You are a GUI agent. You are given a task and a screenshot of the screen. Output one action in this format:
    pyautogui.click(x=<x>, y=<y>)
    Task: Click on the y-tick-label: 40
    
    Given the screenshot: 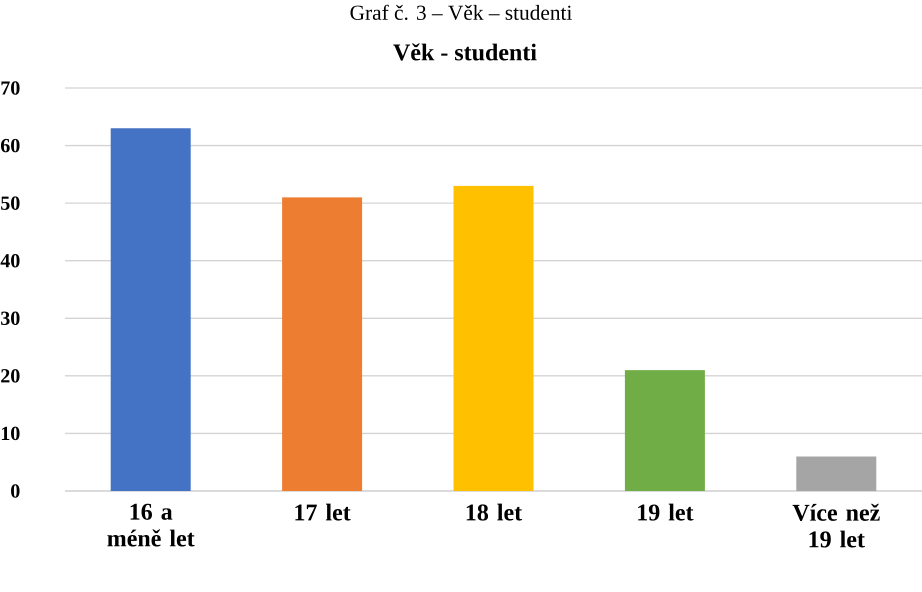 What is the action you would take?
    pyautogui.click(x=10, y=261)
    